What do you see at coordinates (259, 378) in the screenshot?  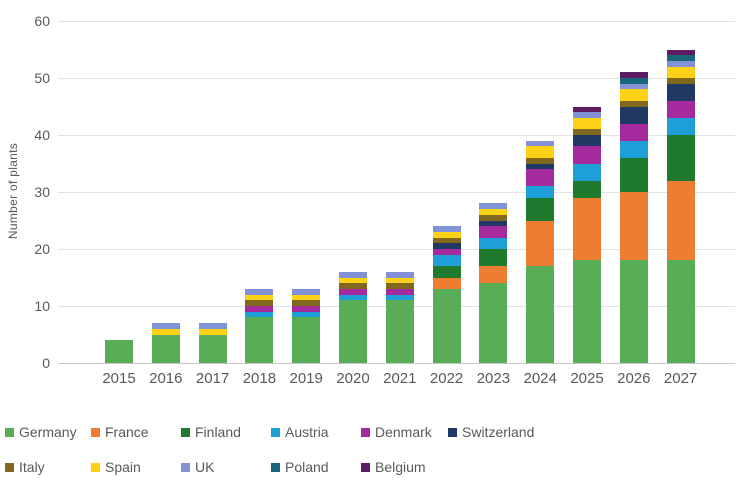 I see `x-tick-label-2018: 2018` at bounding box center [259, 378].